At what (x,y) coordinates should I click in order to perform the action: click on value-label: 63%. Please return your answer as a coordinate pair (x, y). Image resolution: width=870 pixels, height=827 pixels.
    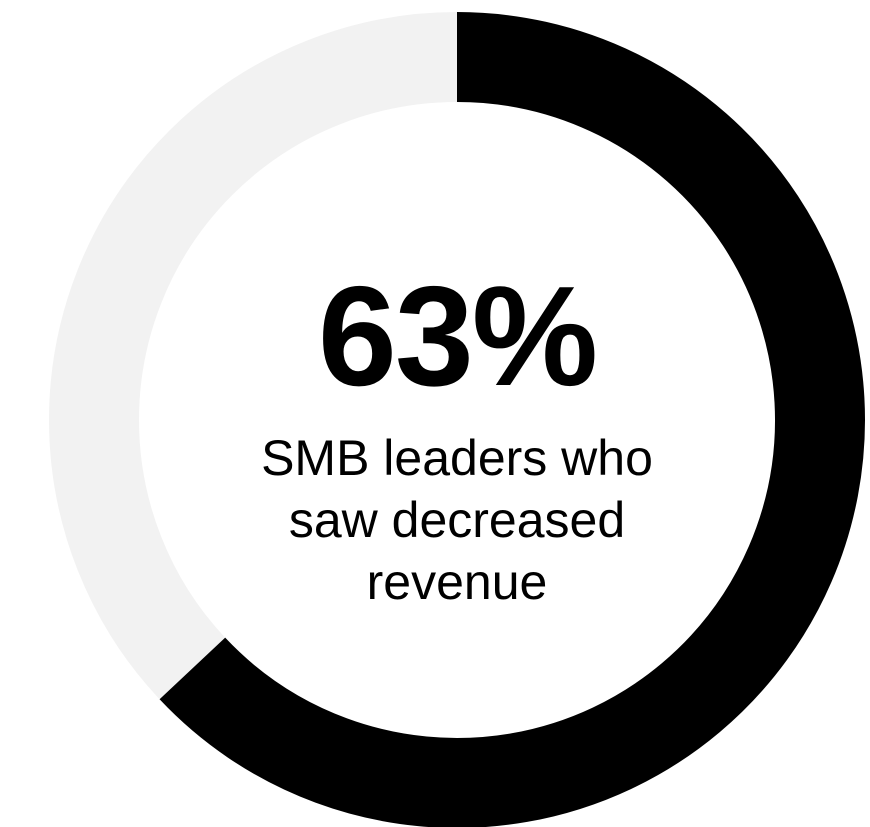
    Looking at the image, I should click on (457, 336).